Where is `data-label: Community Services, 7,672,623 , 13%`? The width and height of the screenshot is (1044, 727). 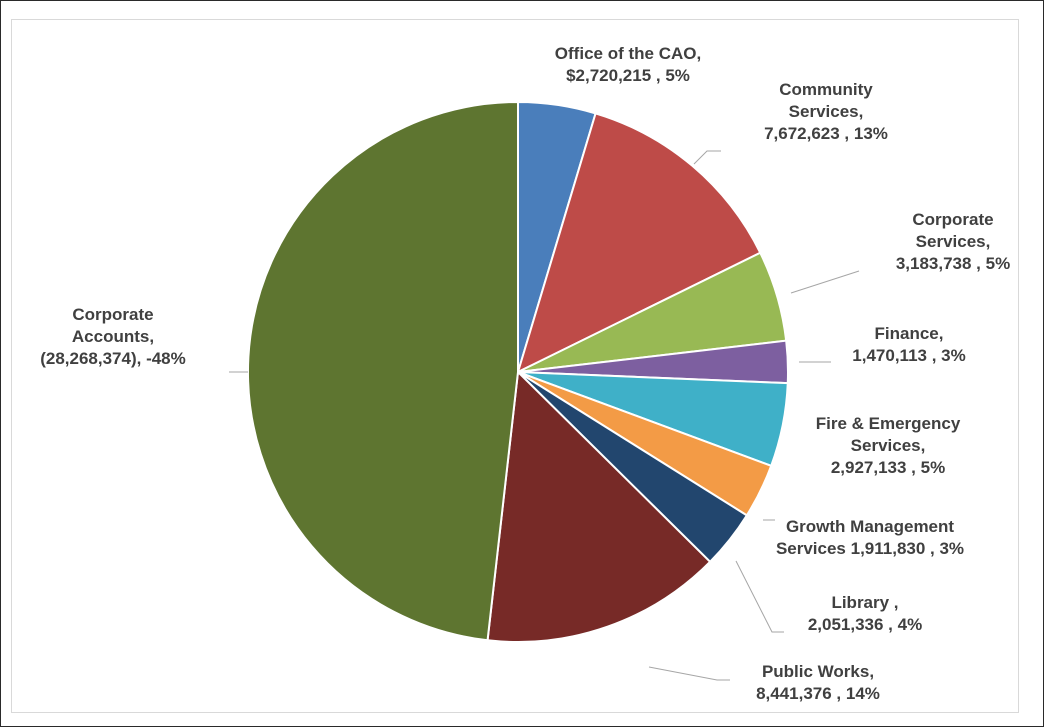 data-label: Community Services, 7,672,623 , 13% is located at coordinates (826, 111).